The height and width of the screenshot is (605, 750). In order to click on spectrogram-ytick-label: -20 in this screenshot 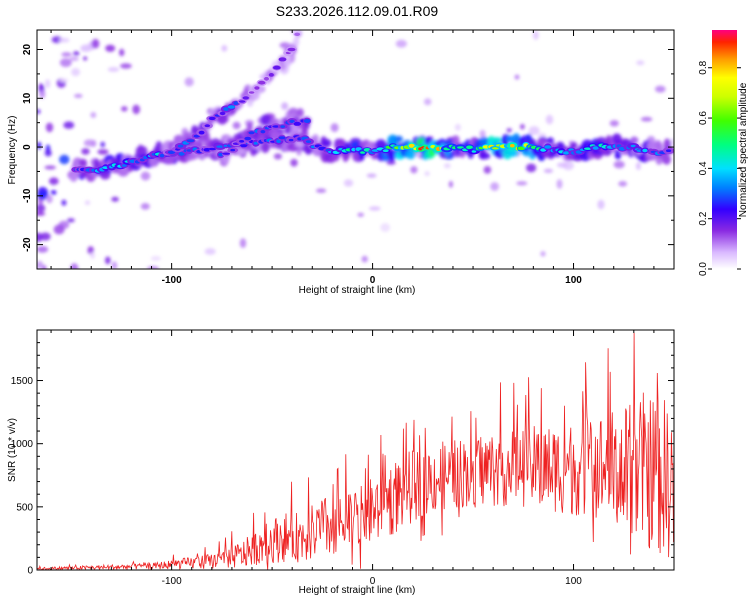, I will do `click(27, 244)`.